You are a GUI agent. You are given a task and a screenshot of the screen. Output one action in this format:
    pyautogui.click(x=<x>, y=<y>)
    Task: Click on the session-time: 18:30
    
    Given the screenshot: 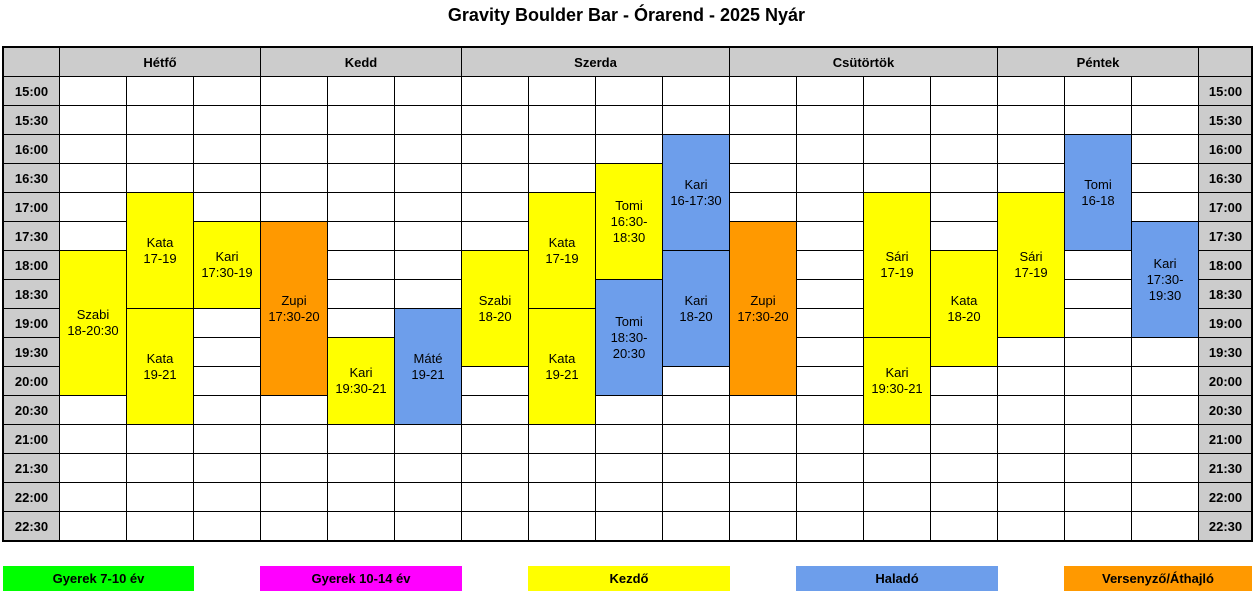 What is the action you would take?
    pyautogui.click(x=629, y=237)
    